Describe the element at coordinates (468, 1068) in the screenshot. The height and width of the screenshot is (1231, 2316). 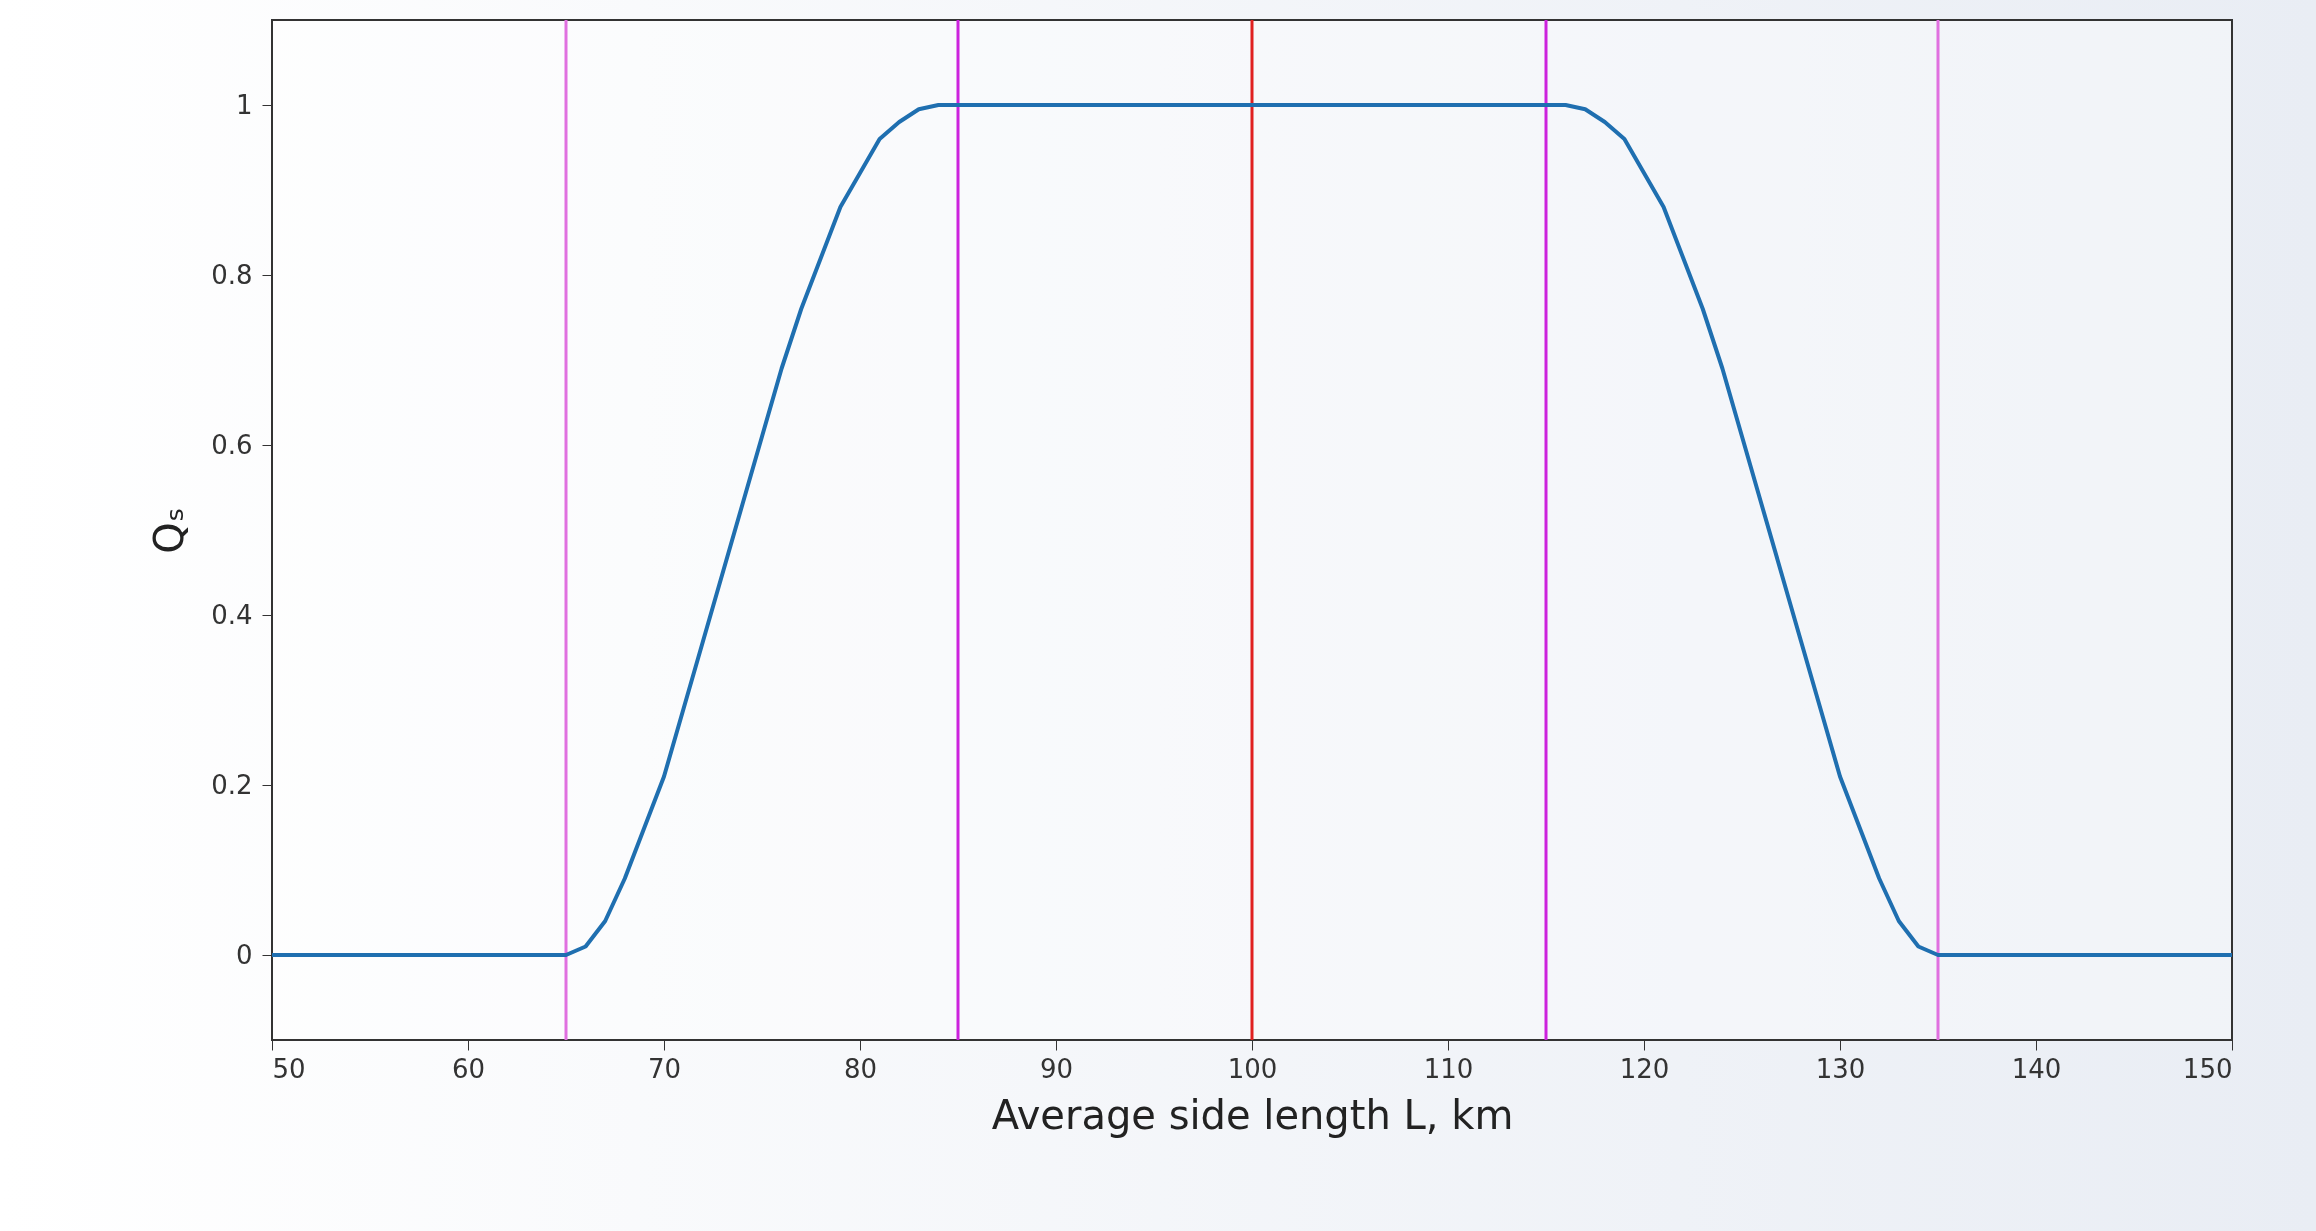
I see `x-tick-label: 60` at that location.